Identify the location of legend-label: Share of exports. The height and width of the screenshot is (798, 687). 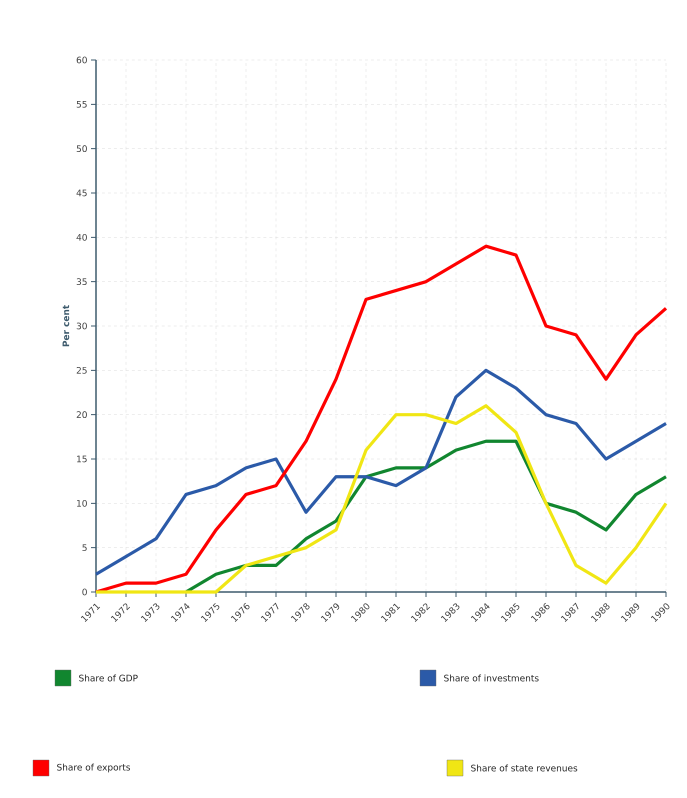
(93, 768).